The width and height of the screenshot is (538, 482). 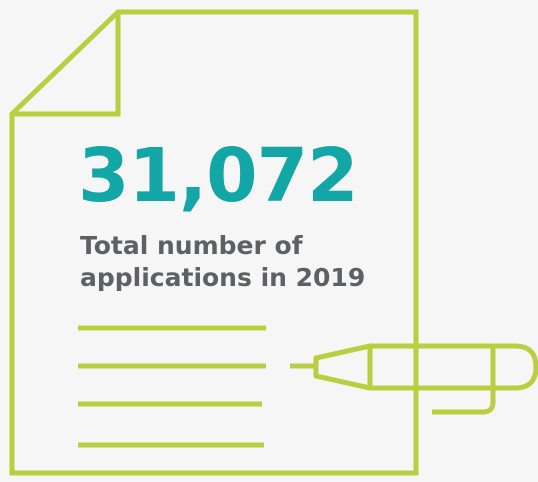 I want to click on stat-value: 31,072, so click(x=218, y=176).